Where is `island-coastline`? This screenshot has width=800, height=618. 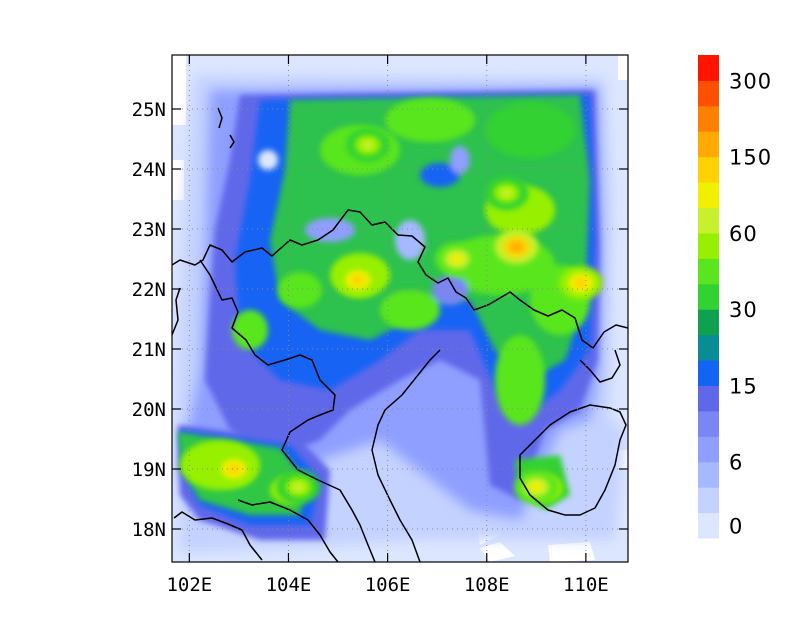
island-coastline is located at coordinates (573, 460).